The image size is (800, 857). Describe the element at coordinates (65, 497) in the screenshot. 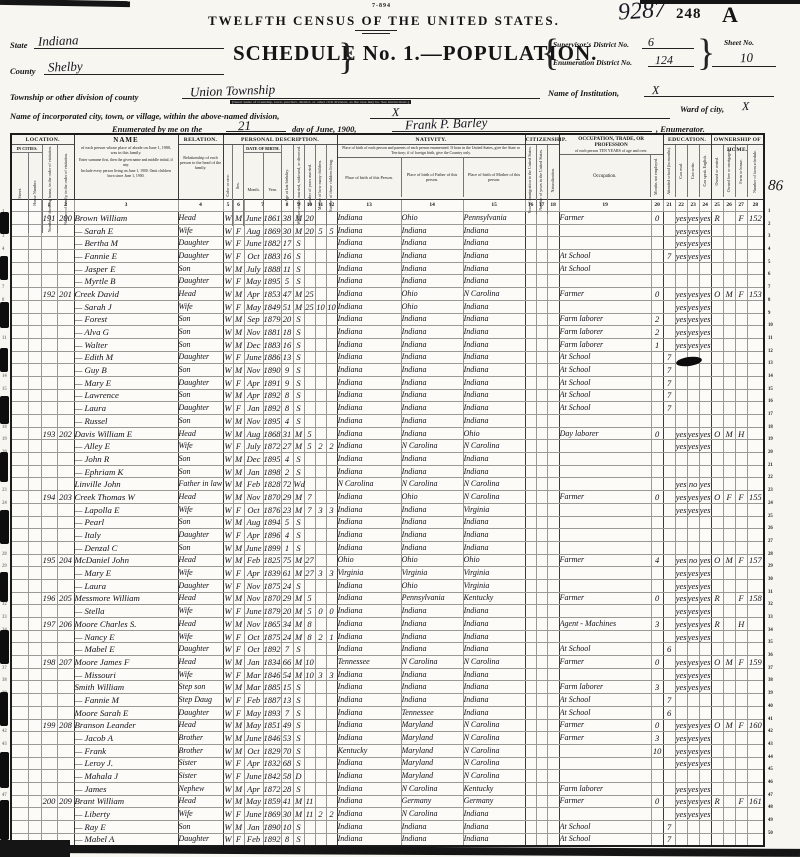

I see `cell: 203` at that location.